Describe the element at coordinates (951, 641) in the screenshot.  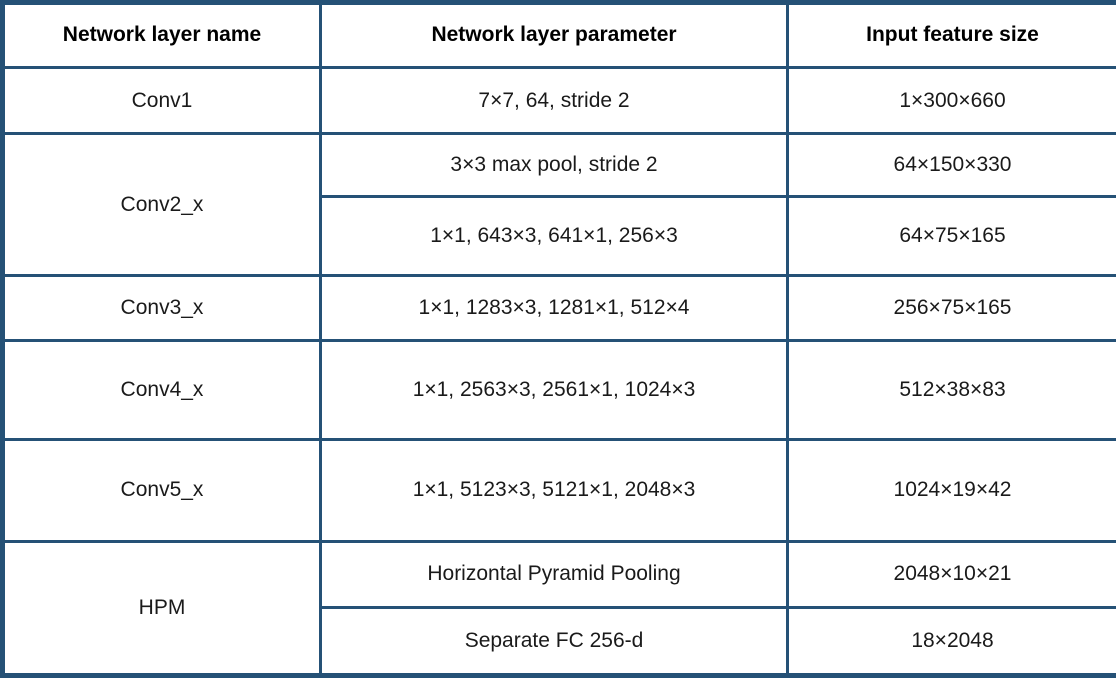
I see `input-size-cell: 18×2048` at that location.